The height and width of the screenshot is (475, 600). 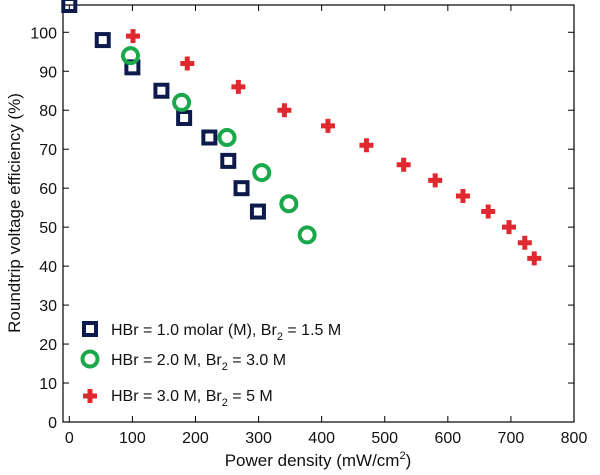 I want to click on legend-label-series-1: HBr = 1.0 molar (M), Br2 = 1.5 M, so click(x=226, y=332).